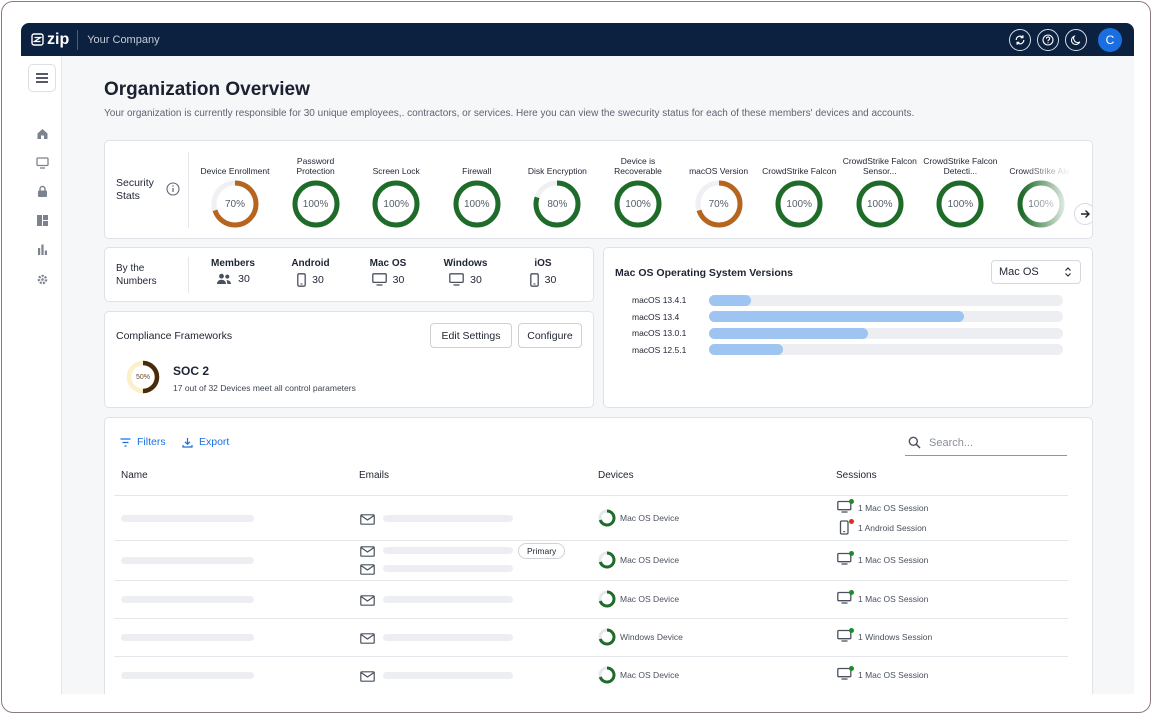 Image resolution: width=1152 pixels, height=714 pixels. Describe the element at coordinates (1076, 39) in the screenshot. I see `theme-toggle-button` at that location.